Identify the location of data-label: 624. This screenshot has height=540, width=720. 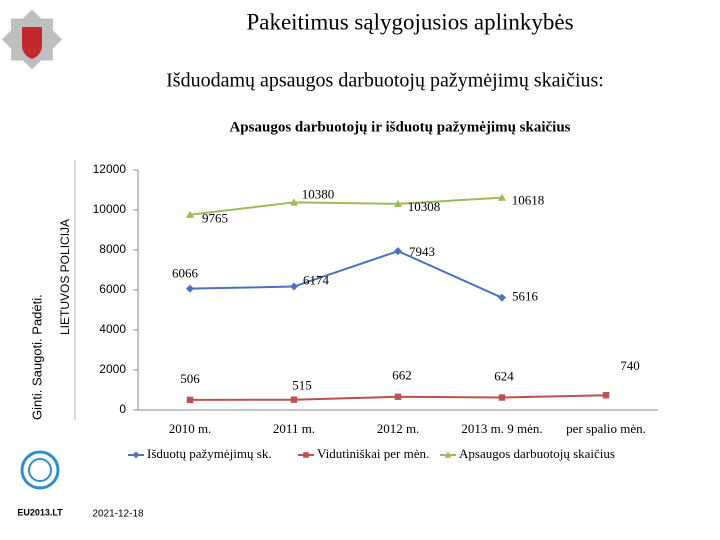
(504, 376).